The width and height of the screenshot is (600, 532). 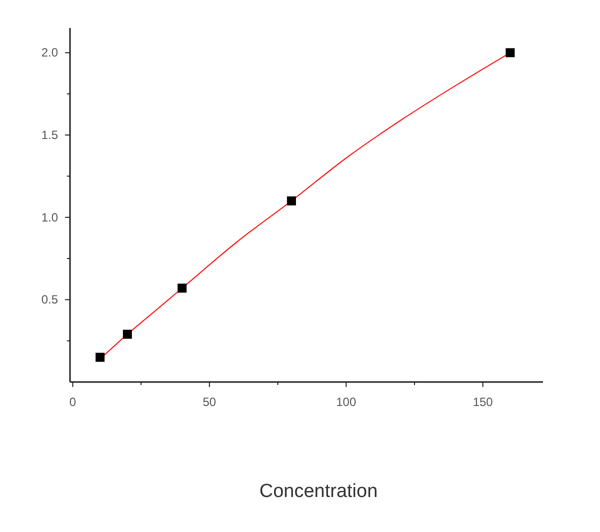 I want to click on x-axis-title: Concentration, so click(x=318, y=491).